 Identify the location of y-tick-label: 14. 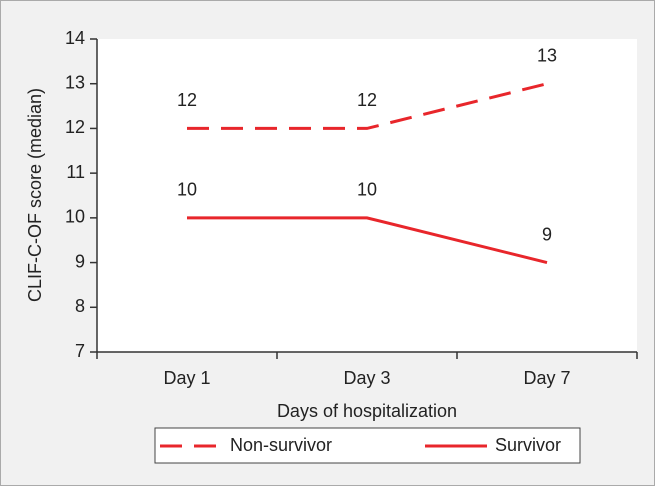
(75, 38).